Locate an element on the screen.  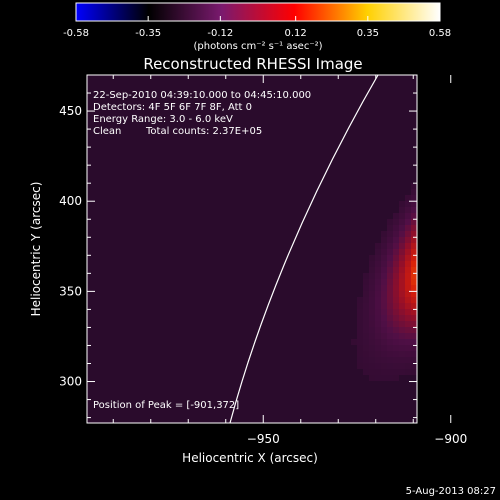
colorbar-units-label: (photons cm⁻² s⁻¹ asec⁻²) is located at coordinates (257, 46).